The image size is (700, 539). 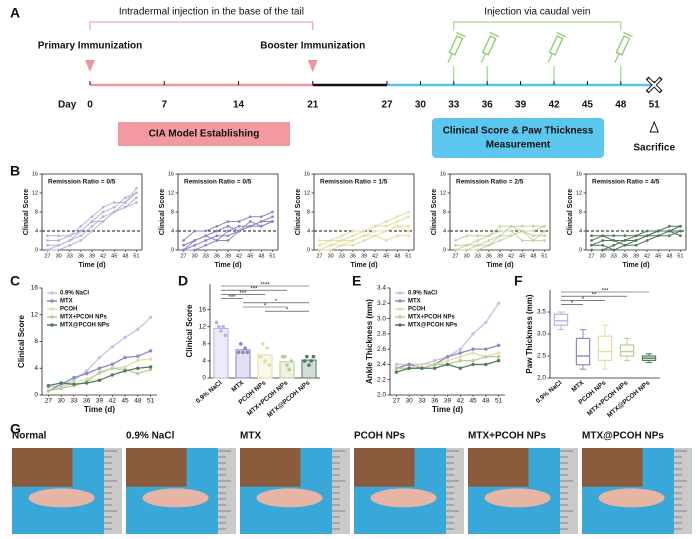 What do you see at coordinates (381, 364) in the screenshot?
I see `y-tick-label: 2.4` at bounding box center [381, 364].